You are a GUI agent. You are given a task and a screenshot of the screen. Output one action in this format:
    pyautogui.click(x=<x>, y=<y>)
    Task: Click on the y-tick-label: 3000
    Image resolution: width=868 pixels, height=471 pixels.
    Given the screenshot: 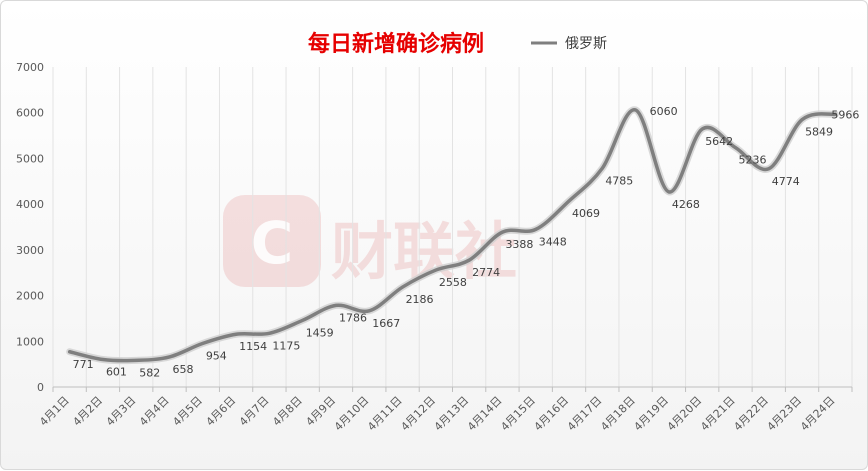 What is the action you would take?
    pyautogui.click(x=30, y=250)
    